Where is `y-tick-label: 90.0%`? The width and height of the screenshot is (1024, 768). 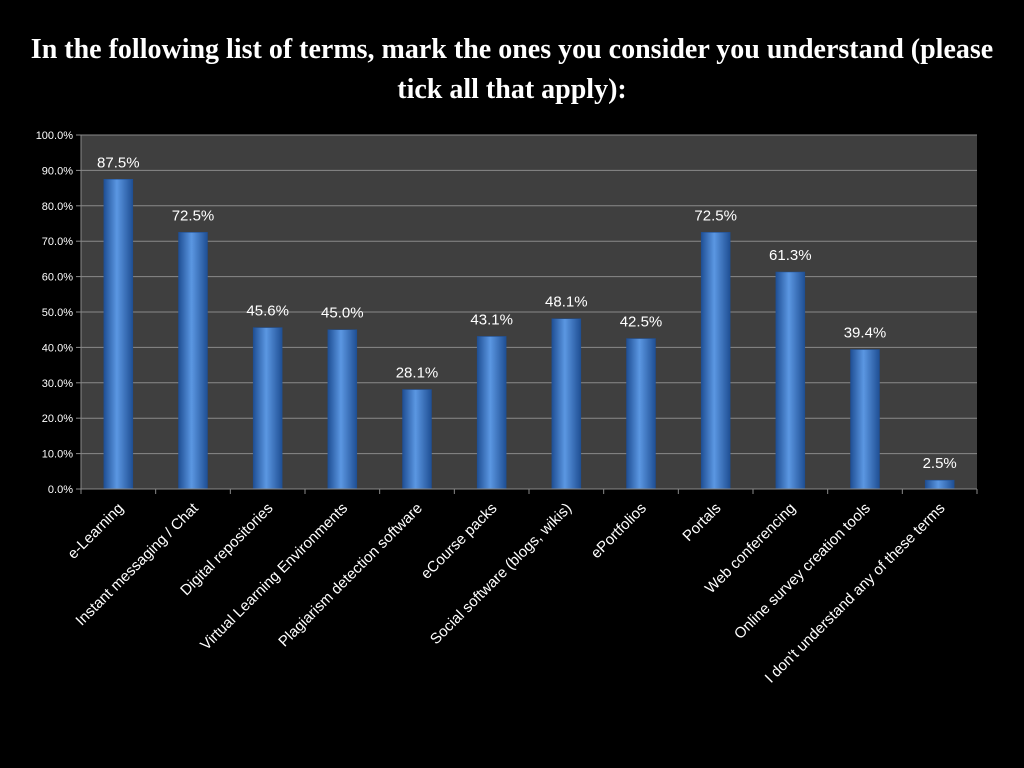 y-tick-label: 90.0% is located at coordinates (57, 171).